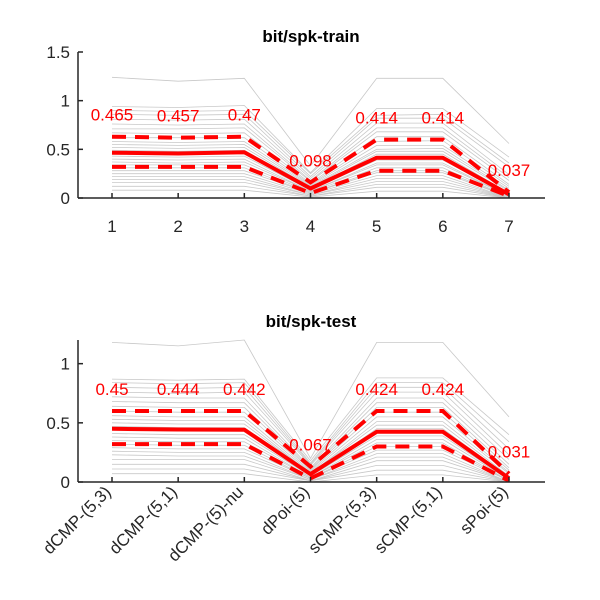 This screenshot has width=600, height=600. What do you see at coordinates (442, 226) in the screenshot?
I see `x-tick-label: 6` at bounding box center [442, 226].